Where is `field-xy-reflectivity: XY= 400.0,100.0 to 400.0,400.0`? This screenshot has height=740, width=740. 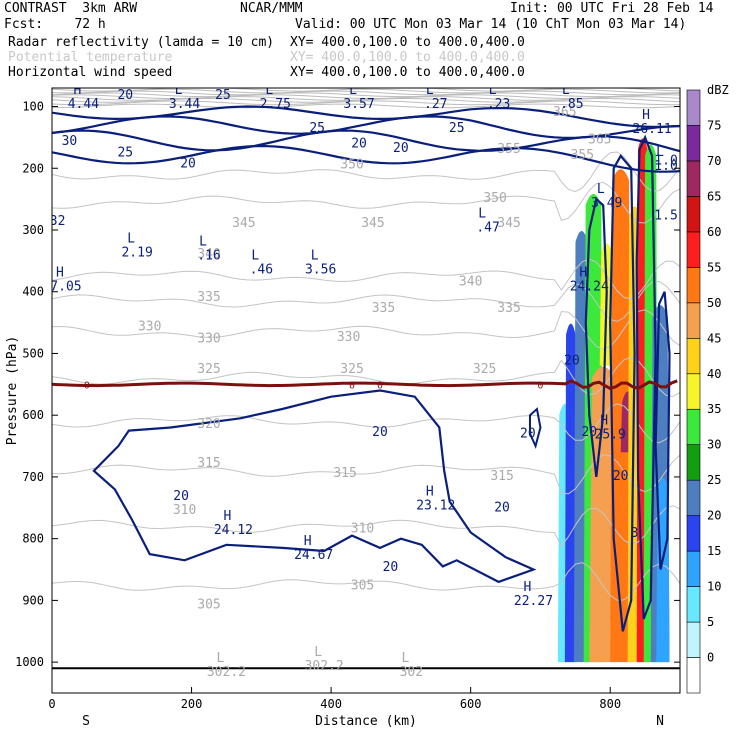
field-xy-reflectivity: XY= 400.0,100.0 to 400.0,400.0 is located at coordinates (407, 42).